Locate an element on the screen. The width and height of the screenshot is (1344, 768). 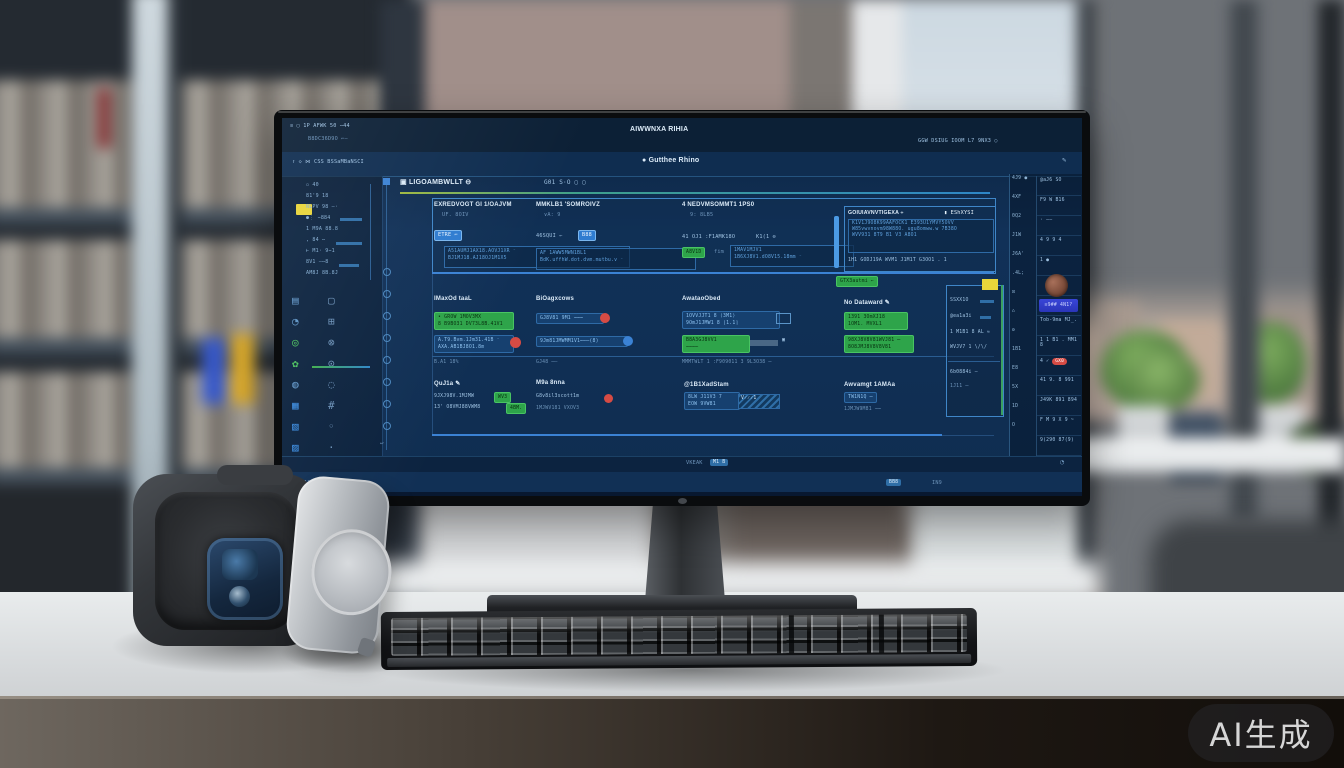
pattern-box: V⁄⁄⁄1 is located at coordinates (759, 401).